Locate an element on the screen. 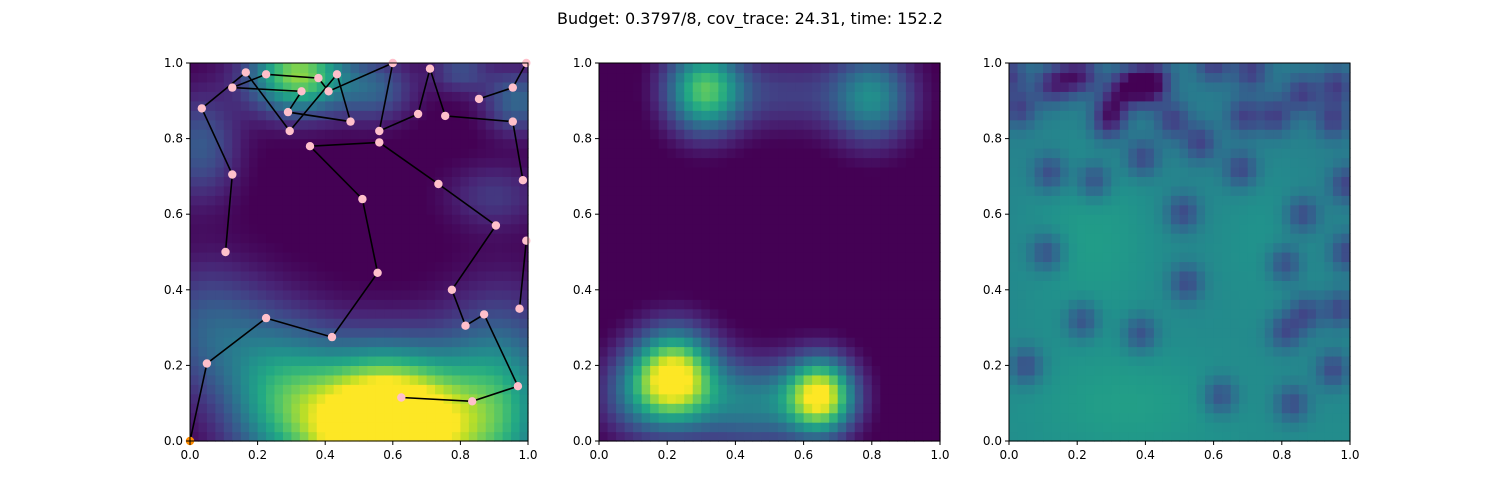  y-tick-label: 0.2 is located at coordinates (173, 365).